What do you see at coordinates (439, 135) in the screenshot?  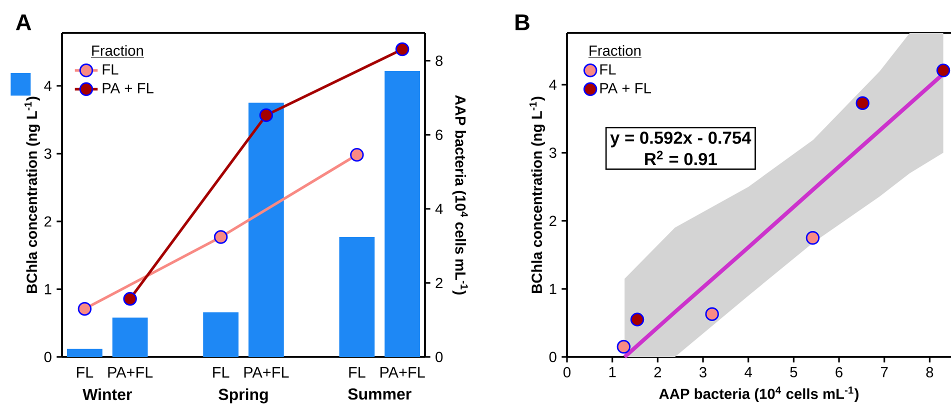 I see `y2-tick-label: 6` at bounding box center [439, 135].